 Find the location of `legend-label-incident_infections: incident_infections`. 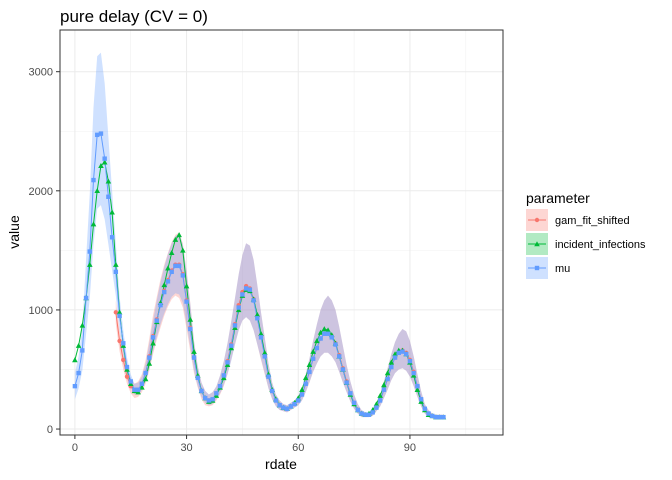

legend-label-incident_infections: incident_infections is located at coordinates (600, 245).